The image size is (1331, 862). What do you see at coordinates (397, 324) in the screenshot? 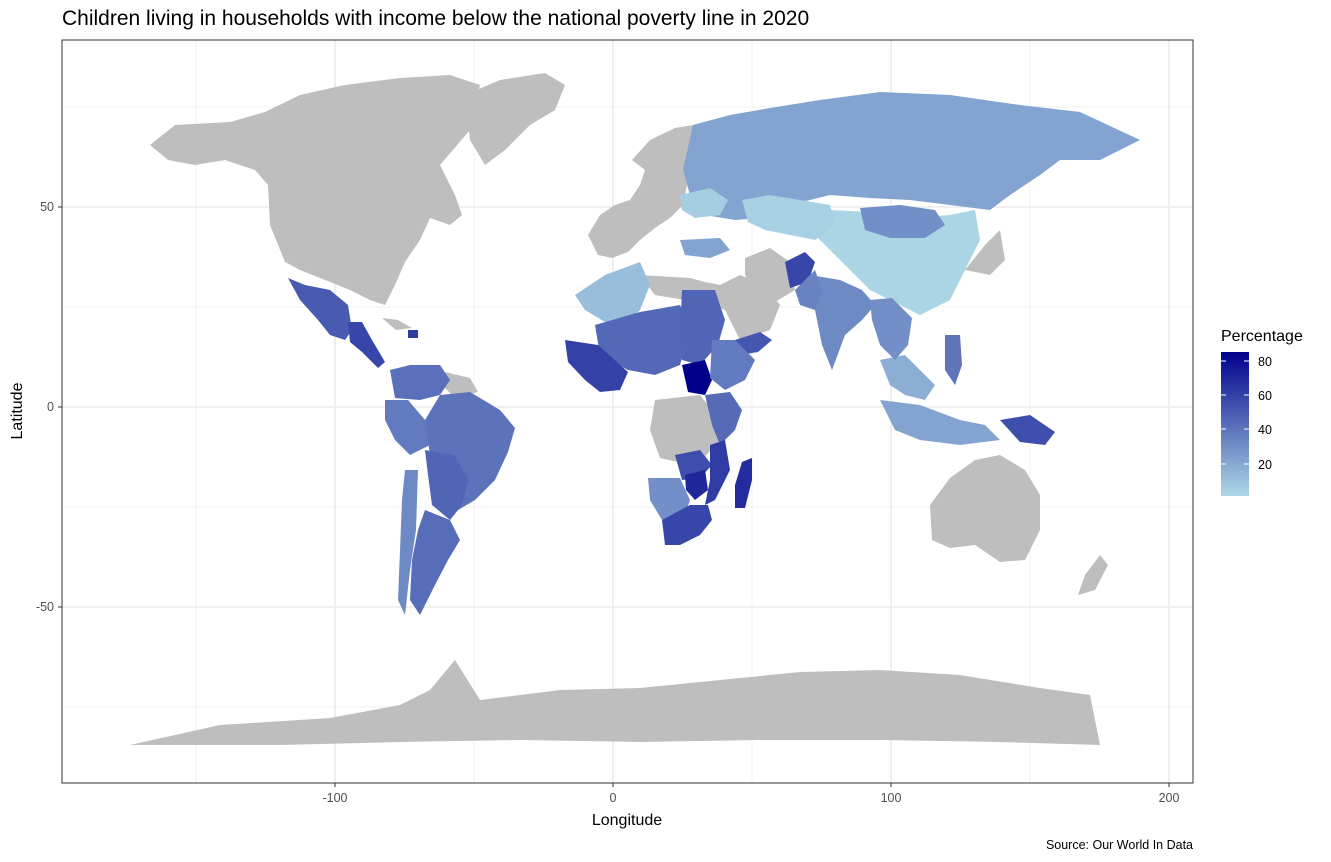
I see `cuba-island` at bounding box center [397, 324].